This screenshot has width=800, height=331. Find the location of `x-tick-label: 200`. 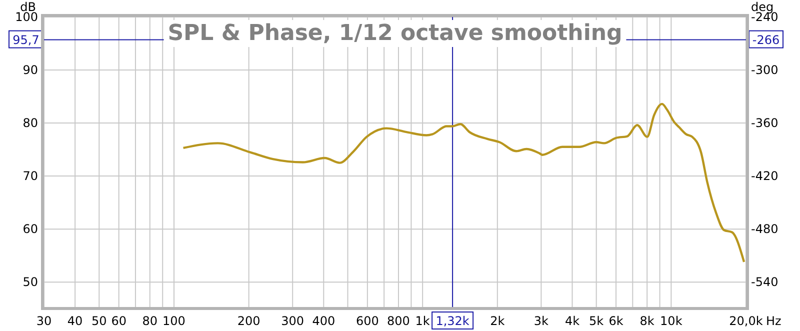

x-tick-label: 200 is located at coordinates (248, 321).